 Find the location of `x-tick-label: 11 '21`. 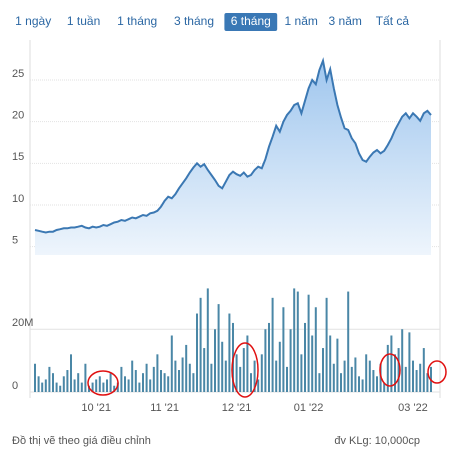

x-tick-label: 11 '21 is located at coordinates (164, 408).